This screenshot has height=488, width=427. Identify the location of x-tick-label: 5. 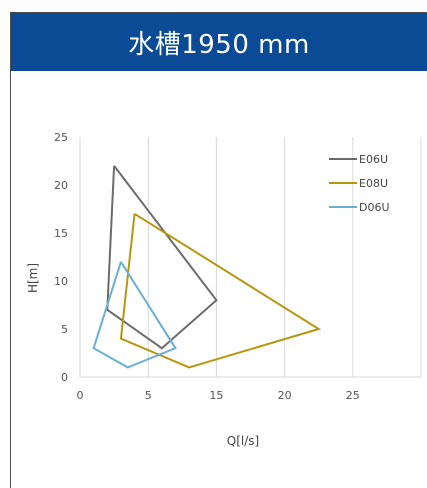
(148, 395).